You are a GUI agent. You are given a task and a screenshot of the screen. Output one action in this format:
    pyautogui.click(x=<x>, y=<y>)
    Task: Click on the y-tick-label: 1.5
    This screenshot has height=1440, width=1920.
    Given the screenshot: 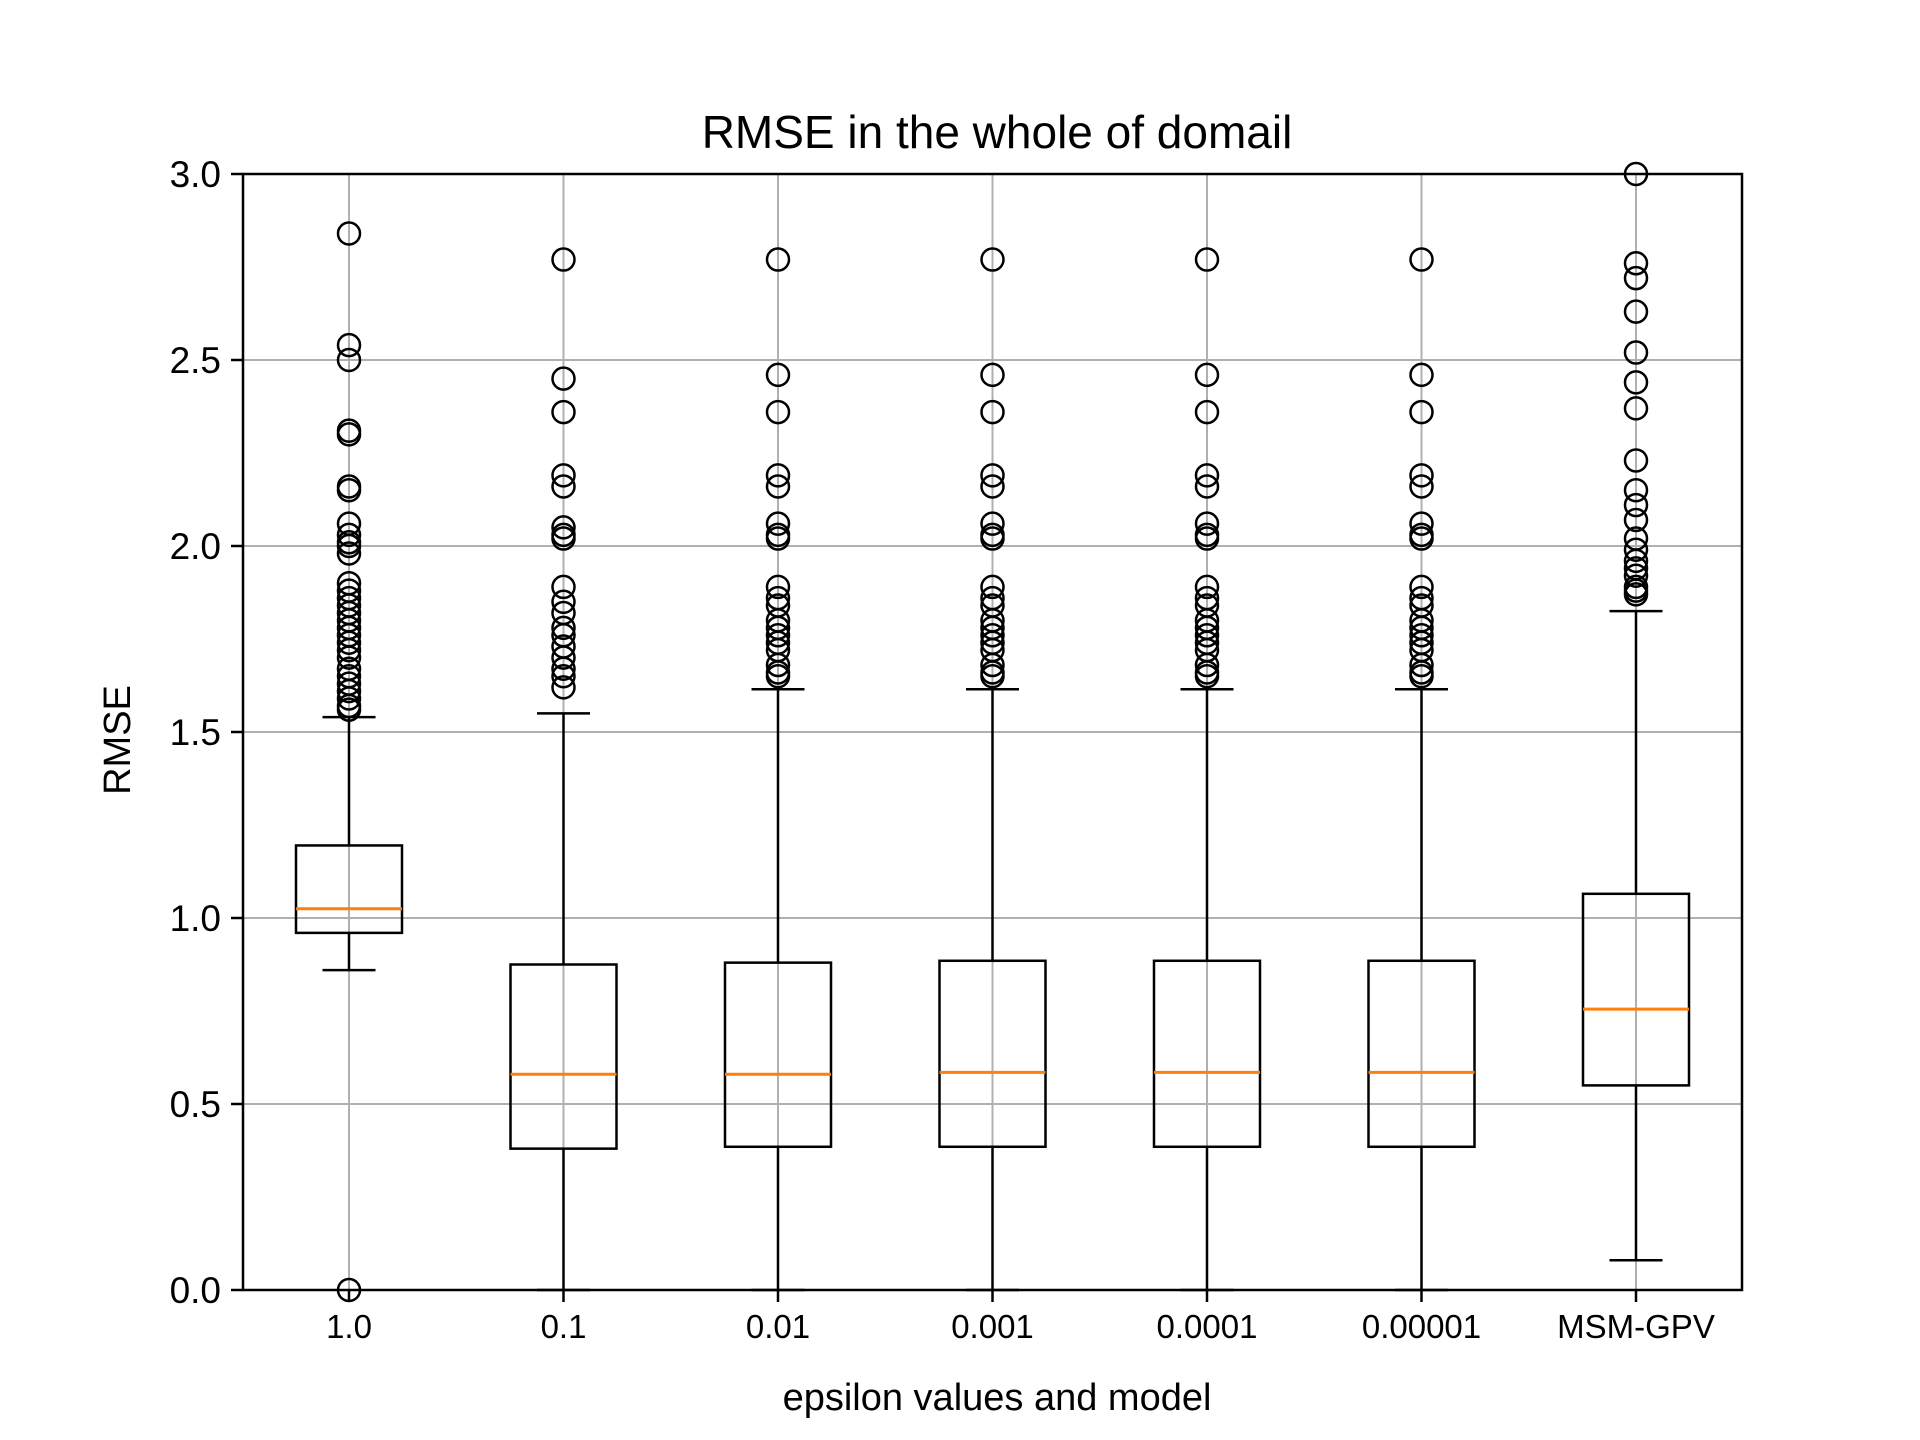 What is the action you would take?
    pyautogui.click(x=195, y=732)
    